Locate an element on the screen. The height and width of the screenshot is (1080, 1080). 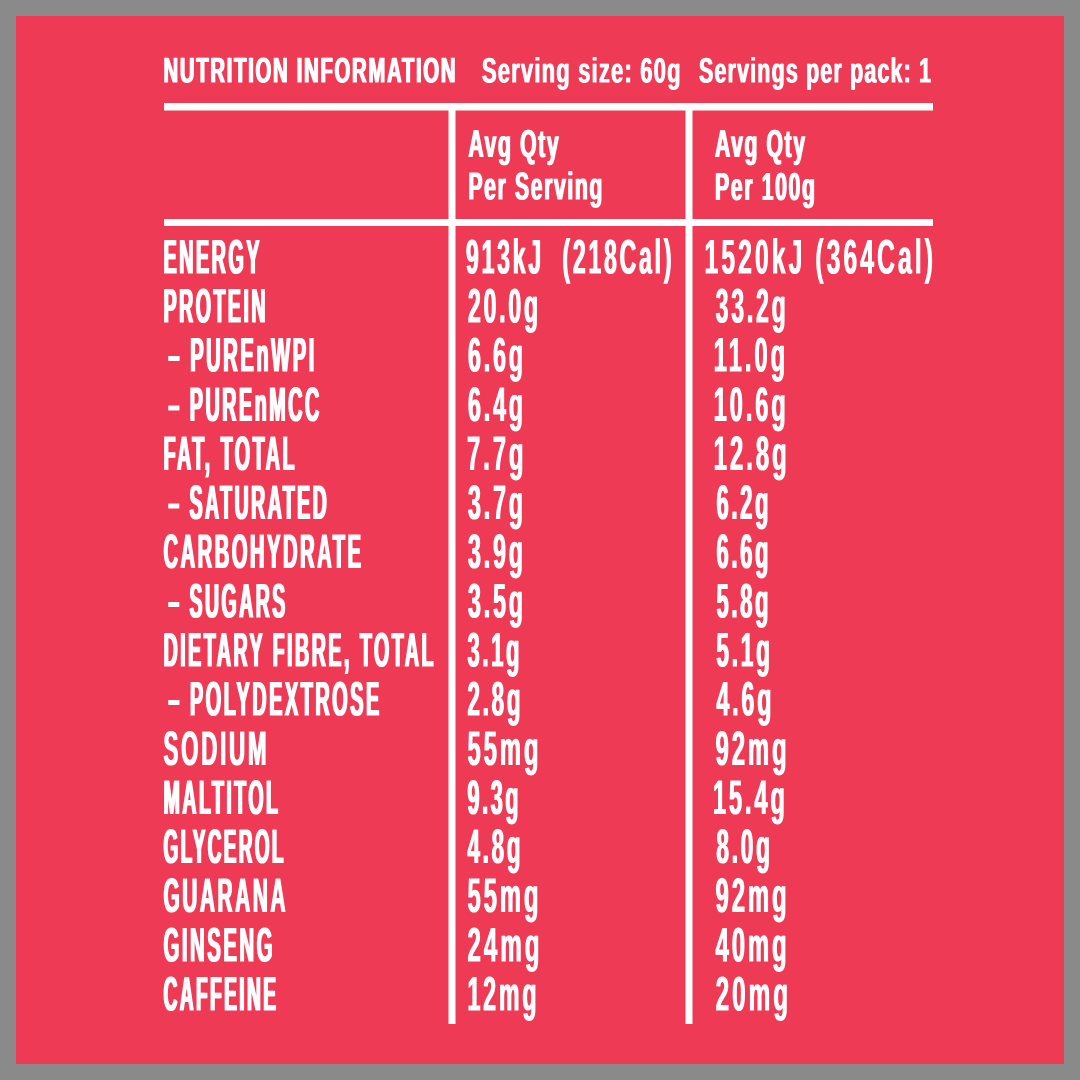
svg-text: – PUREnWPI is located at coordinates (242, 356).